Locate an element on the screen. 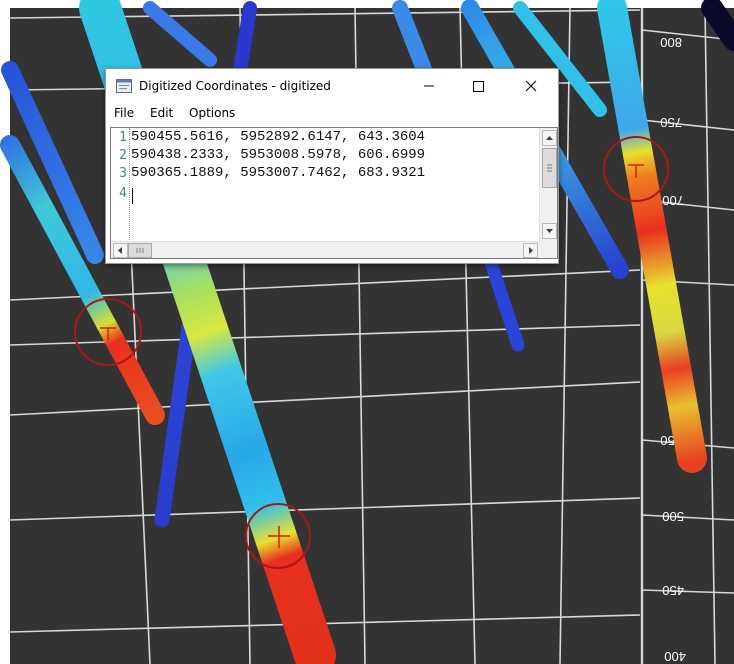  vertical-scrollbar is located at coordinates (548, 185).